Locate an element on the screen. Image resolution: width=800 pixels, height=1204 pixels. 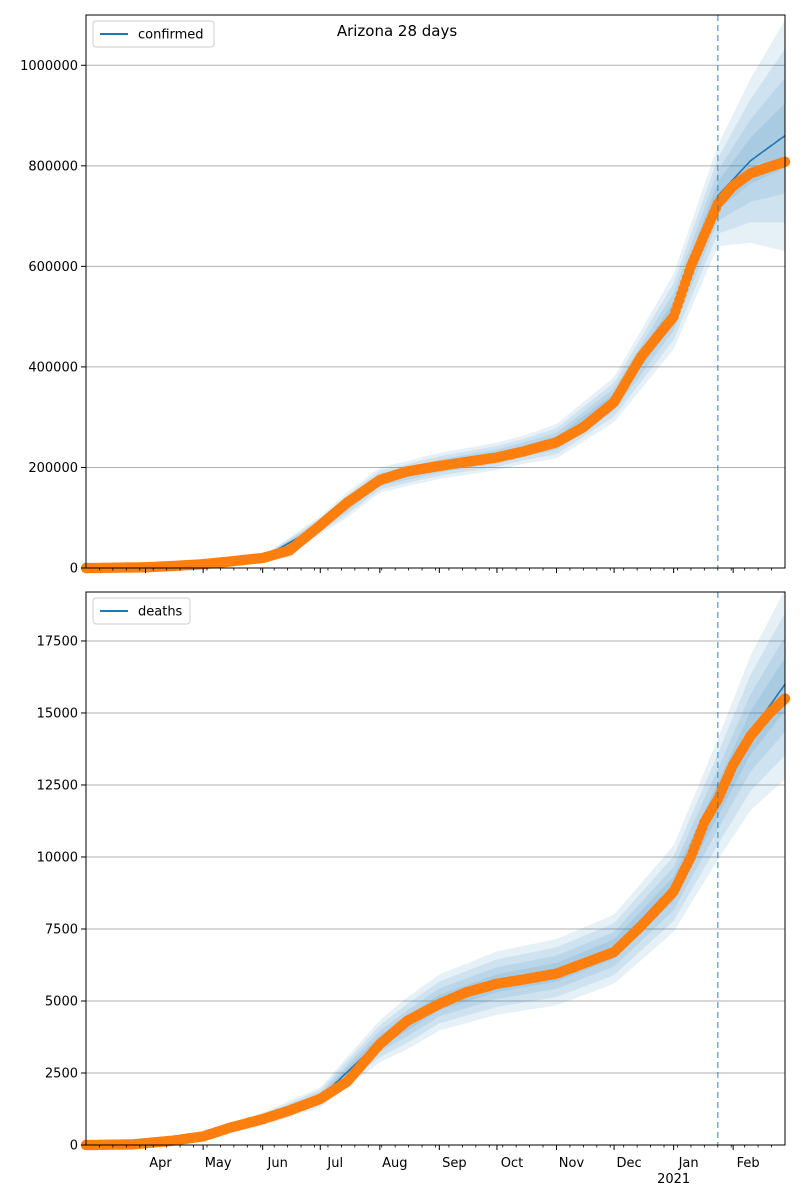
deaths-legend: deaths is located at coordinates (141, 611).